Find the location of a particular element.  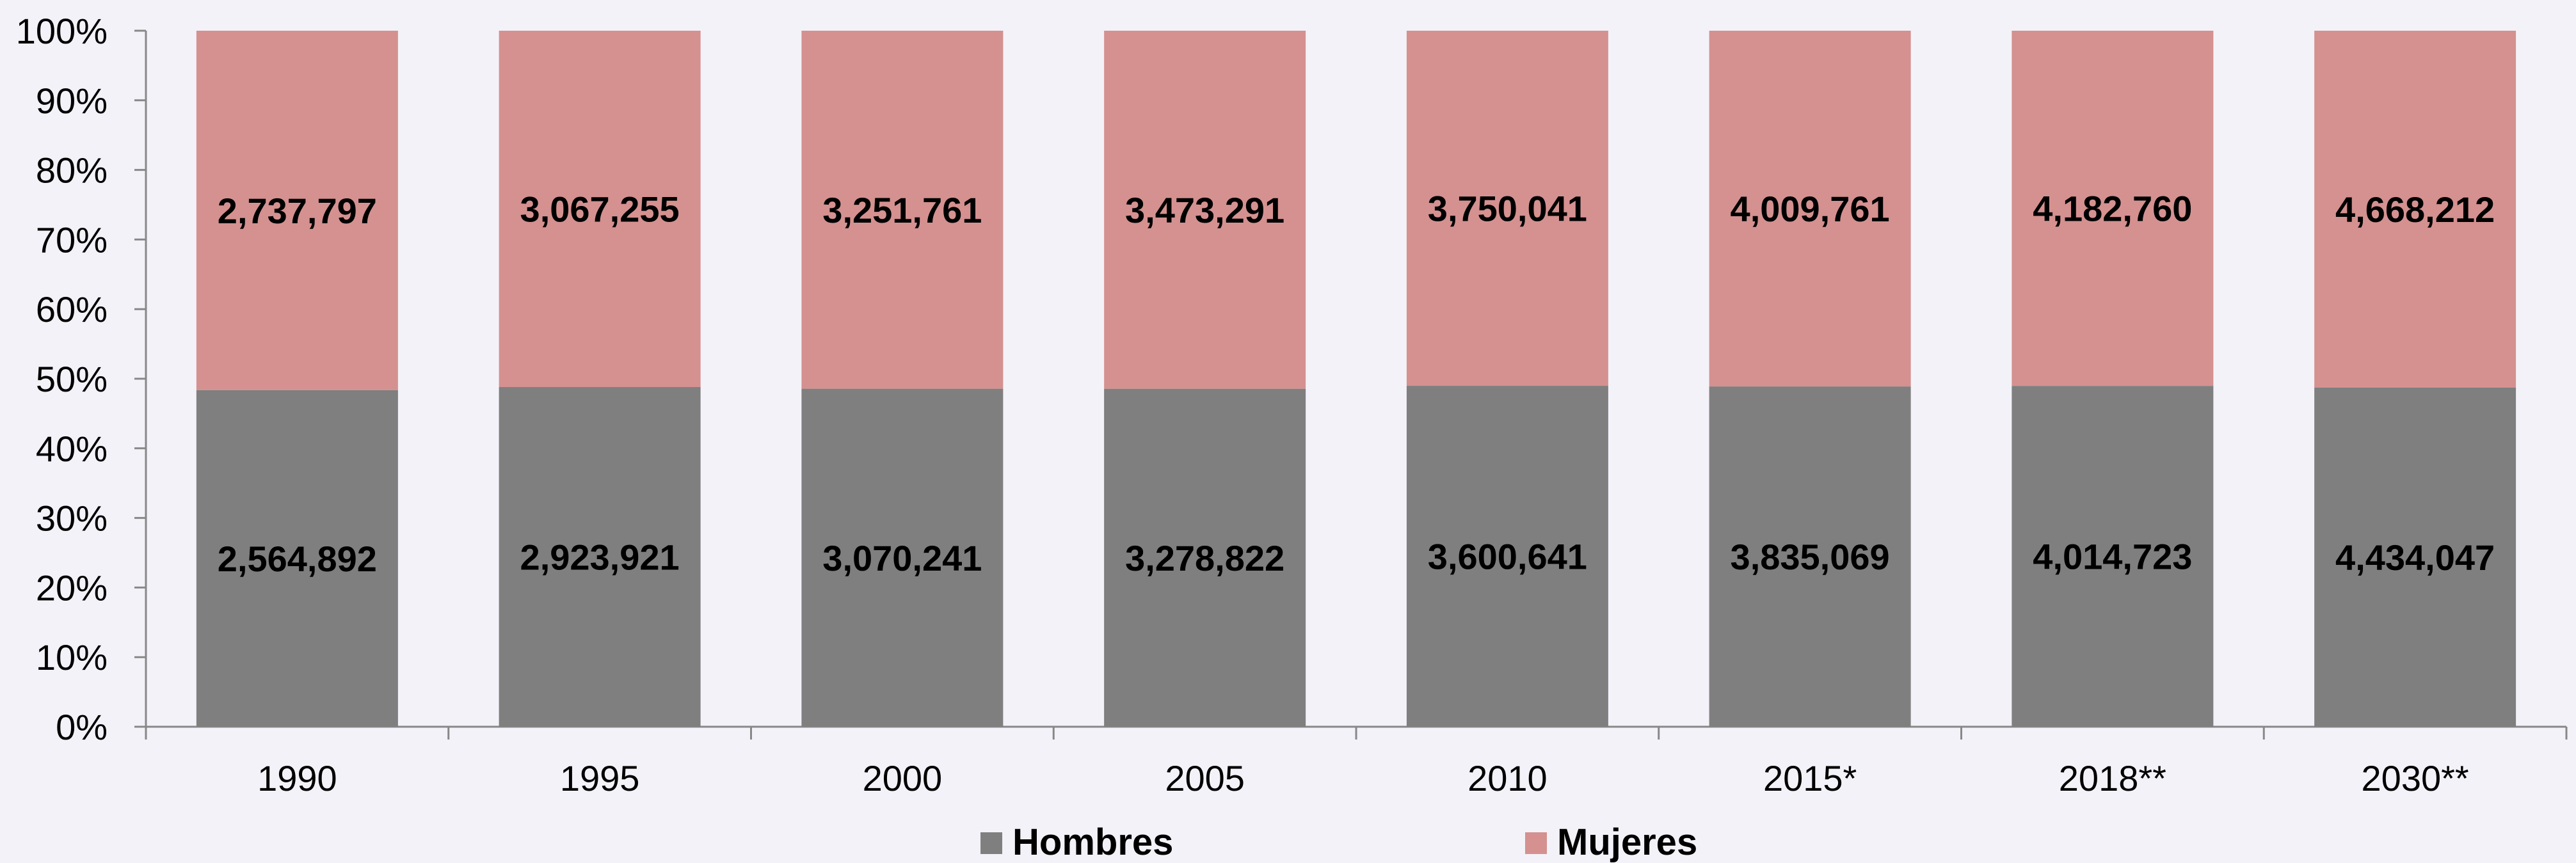

data-label-mujeres: 3,473,291 is located at coordinates (1204, 210).